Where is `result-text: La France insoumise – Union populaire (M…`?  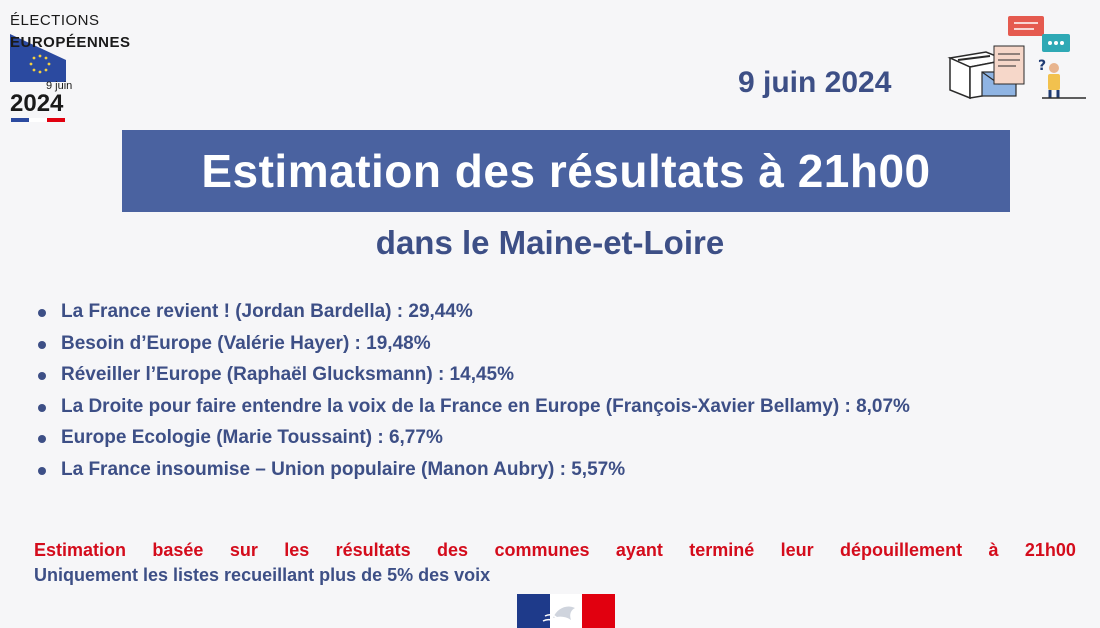
result-text: La France insoumise – Union populaire (M… is located at coordinates (343, 469).